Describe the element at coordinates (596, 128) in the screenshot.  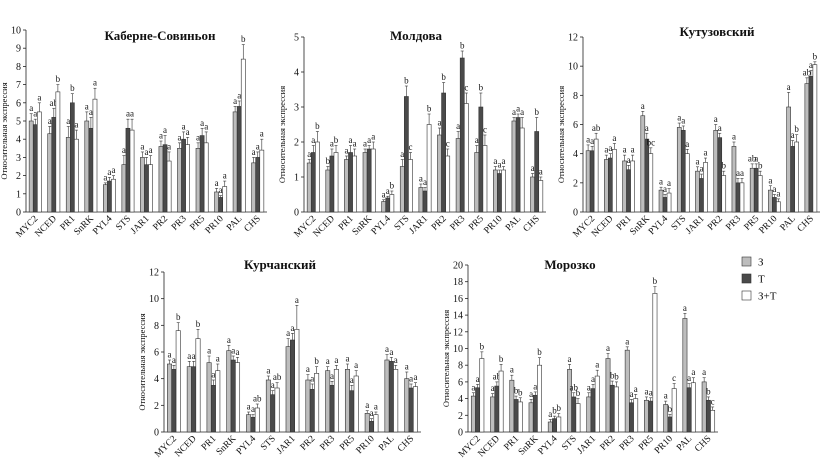
I see `significance-label: ab` at that location.